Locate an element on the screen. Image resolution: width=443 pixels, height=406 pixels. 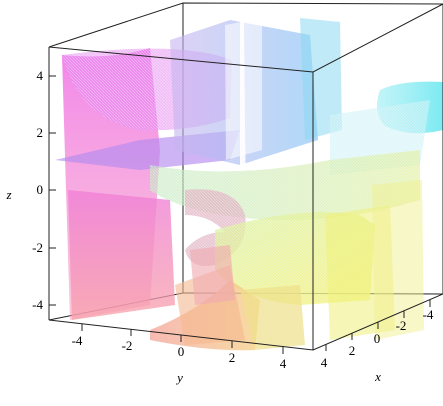
z-tick-label: 4 is located at coordinates (40, 75).